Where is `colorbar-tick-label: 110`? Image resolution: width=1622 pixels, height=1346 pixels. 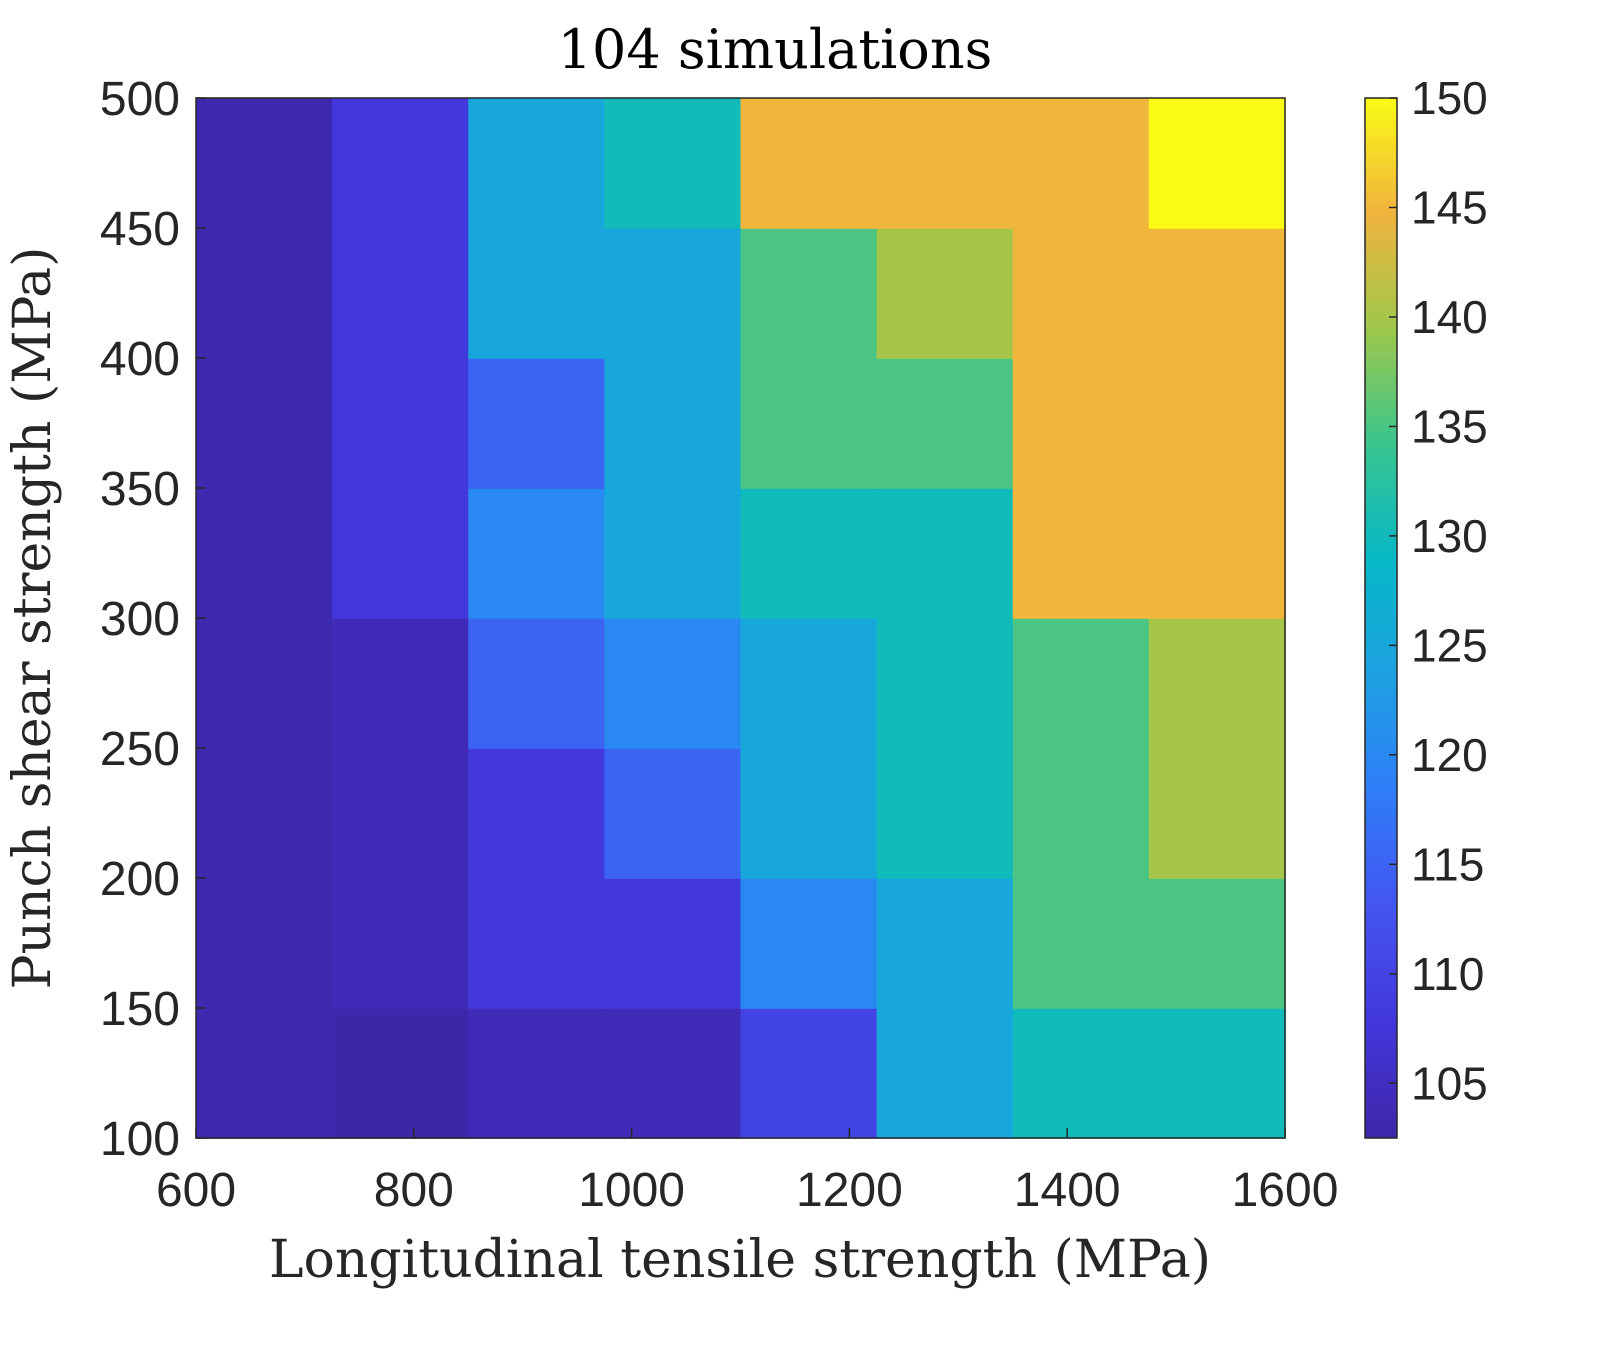 colorbar-tick-label: 110 is located at coordinates (1447, 974).